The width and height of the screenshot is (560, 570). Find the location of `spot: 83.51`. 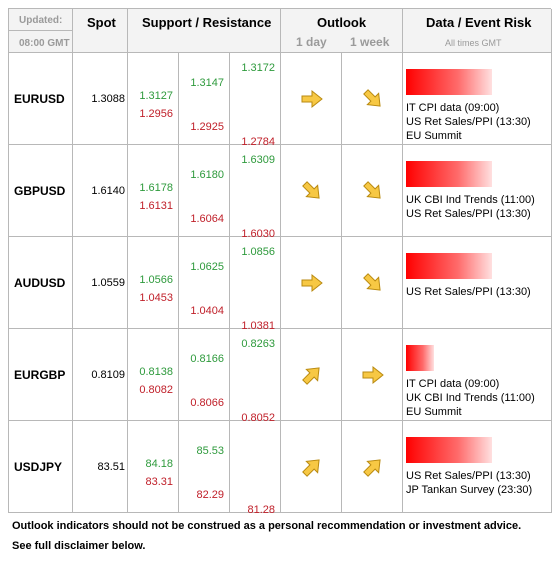

spot: 83.51 is located at coordinates (111, 467).